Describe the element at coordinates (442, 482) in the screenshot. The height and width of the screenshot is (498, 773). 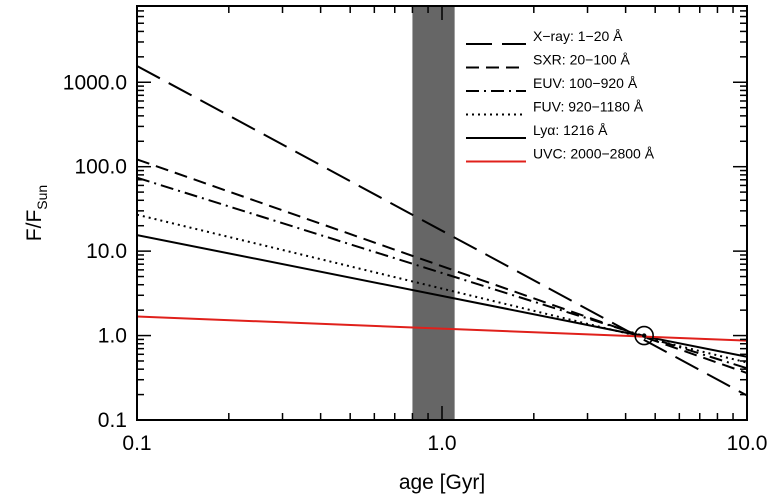
I see `x-axis-title: age [Gyr]` at that location.